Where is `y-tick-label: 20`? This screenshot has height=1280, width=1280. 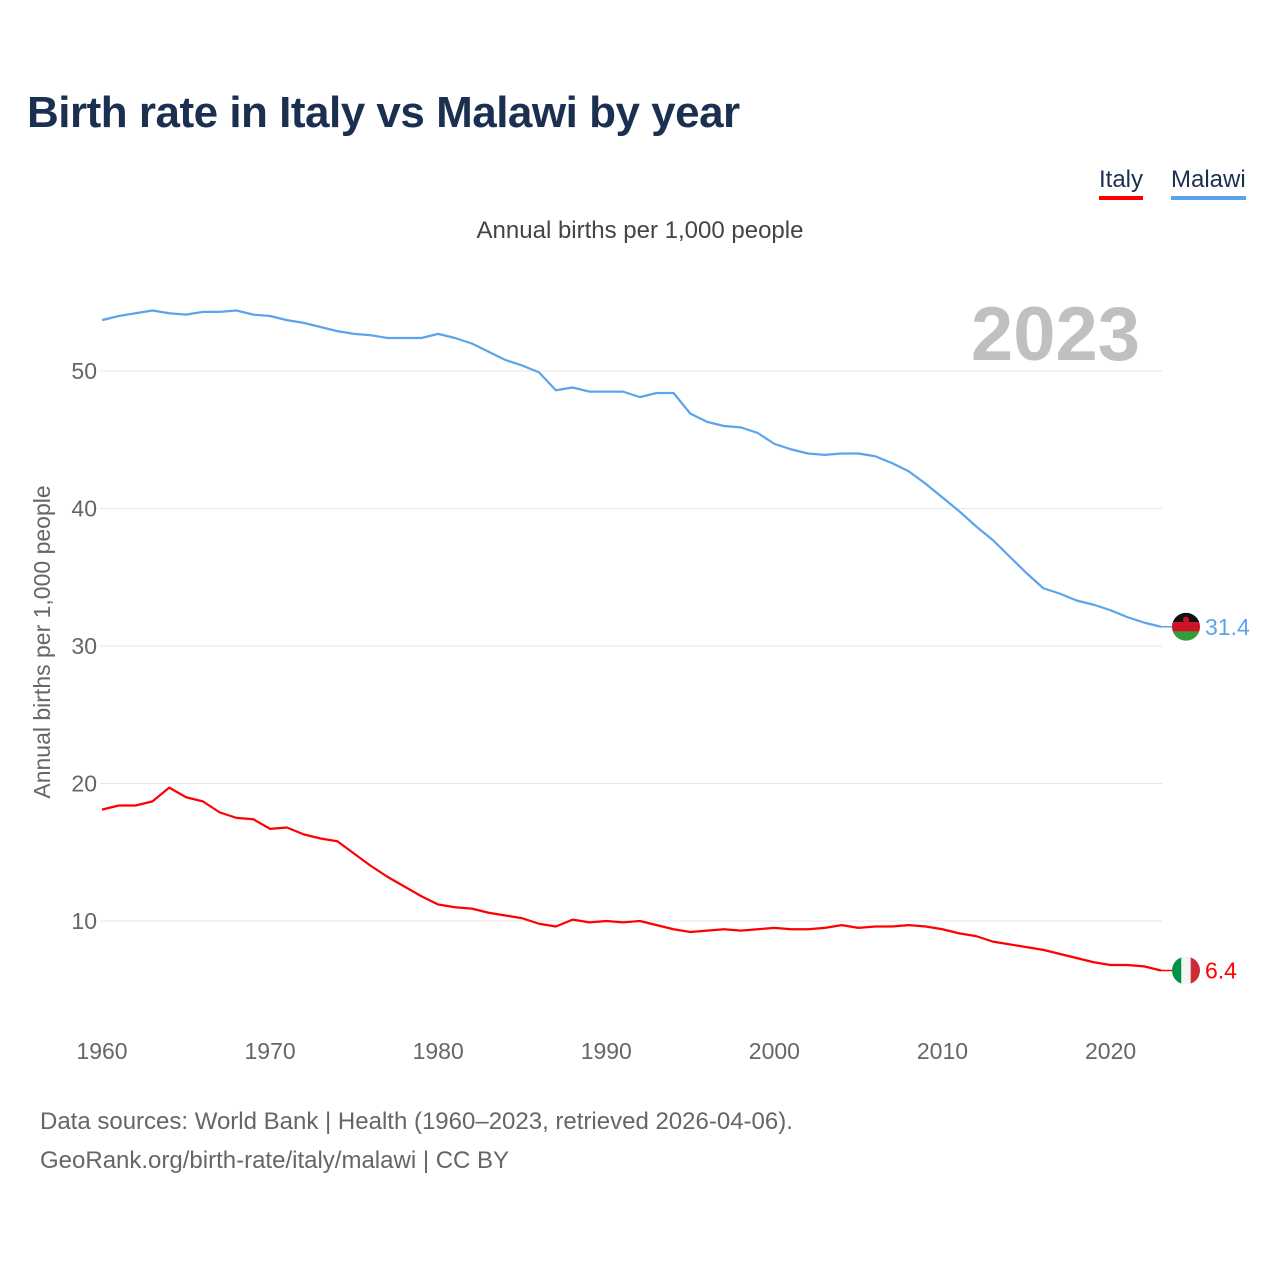 y-tick-label: 20 is located at coordinates (84, 784).